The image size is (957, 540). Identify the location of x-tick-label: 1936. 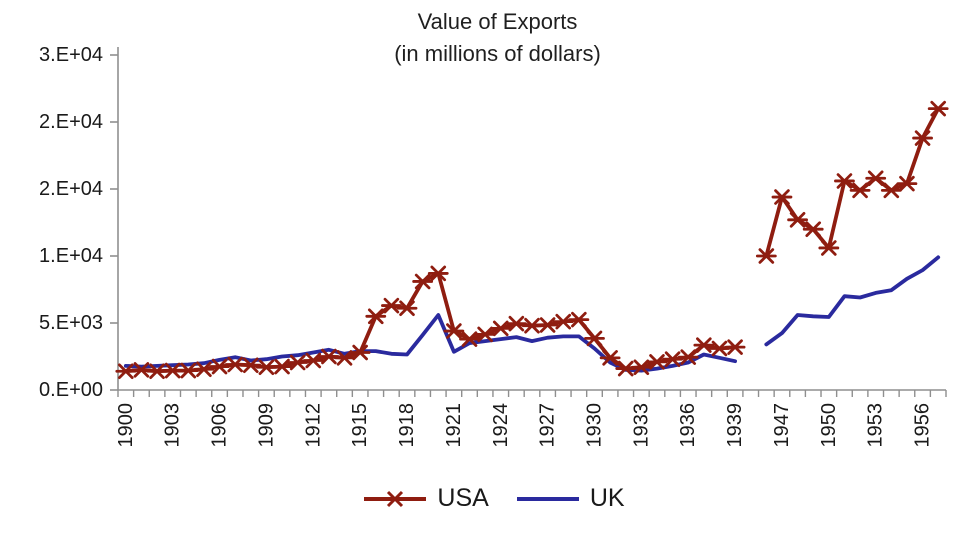
(688, 425).